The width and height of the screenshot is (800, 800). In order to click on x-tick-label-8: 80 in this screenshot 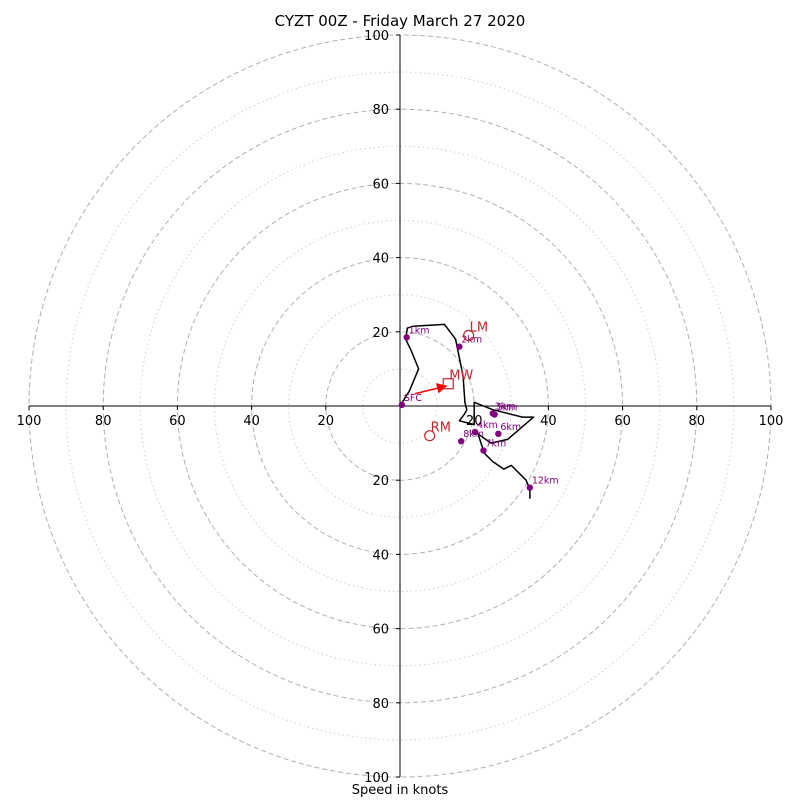, I will do `click(697, 421)`.